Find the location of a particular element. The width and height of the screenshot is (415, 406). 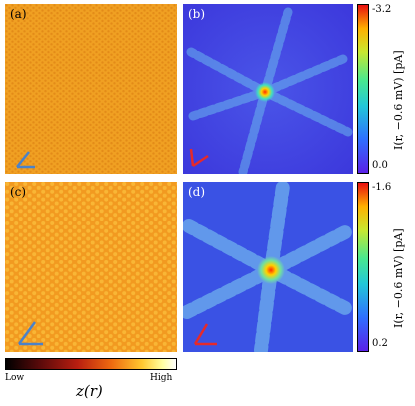

colorbar-bottom is located at coordinates (363, 267).